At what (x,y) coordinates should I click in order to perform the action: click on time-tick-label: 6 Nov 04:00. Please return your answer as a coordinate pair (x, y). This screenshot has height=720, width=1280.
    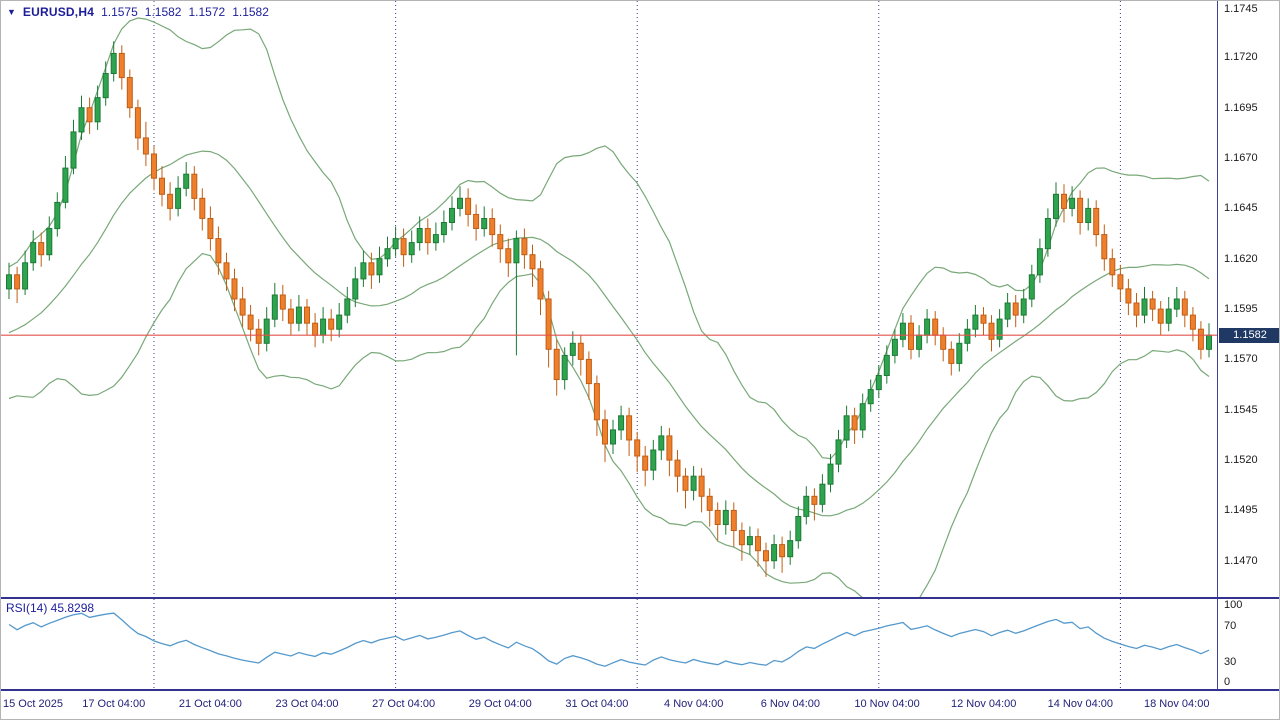
    Looking at the image, I should click on (790, 704).